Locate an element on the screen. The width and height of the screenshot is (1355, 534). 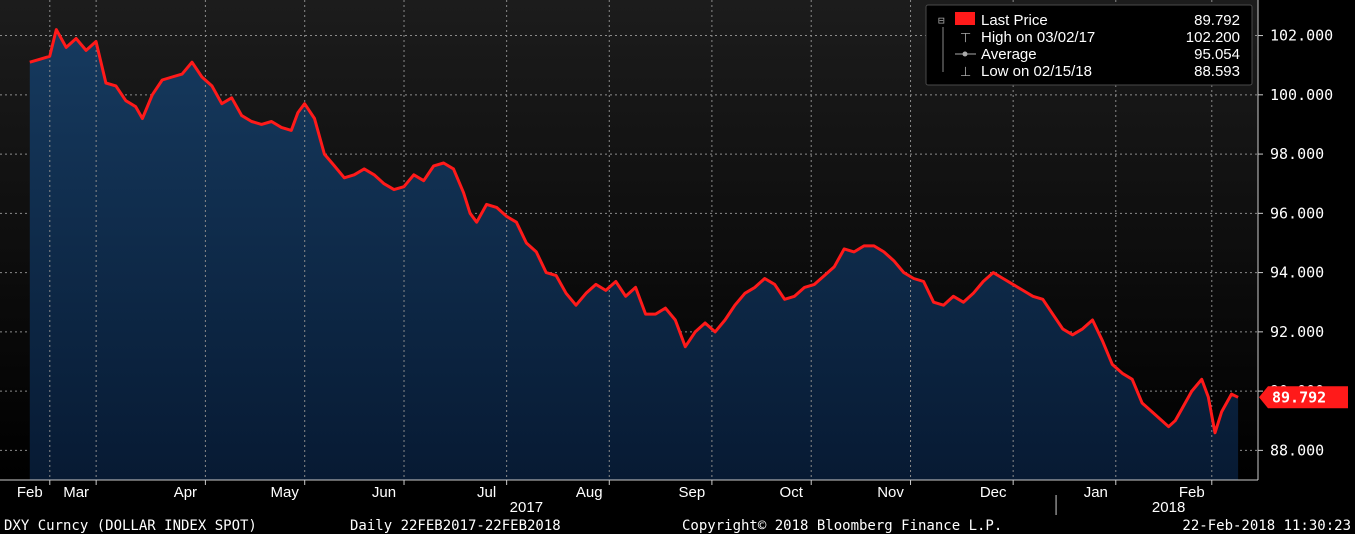
legend-low-label: Low on 02/15/18 is located at coordinates (1036, 71).